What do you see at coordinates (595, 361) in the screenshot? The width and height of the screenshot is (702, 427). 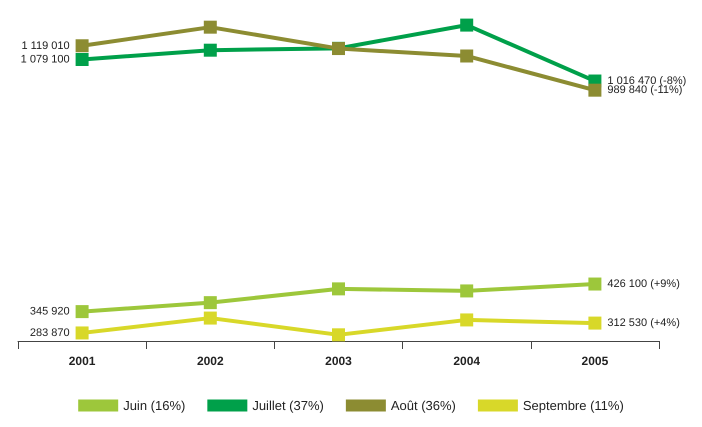 I see `x-tick-label: 2005` at bounding box center [595, 361].